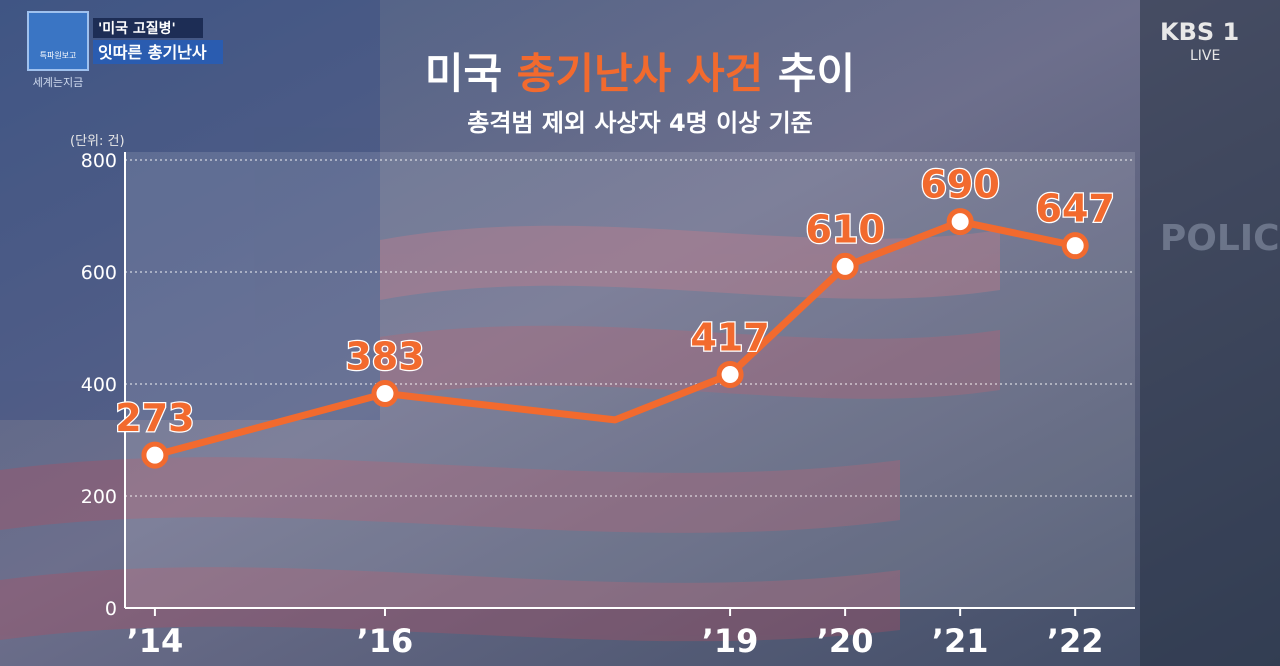 The image size is (1280, 666). Describe the element at coordinates (385, 641) in the screenshot. I see `x-tick-label: ’16` at that location.